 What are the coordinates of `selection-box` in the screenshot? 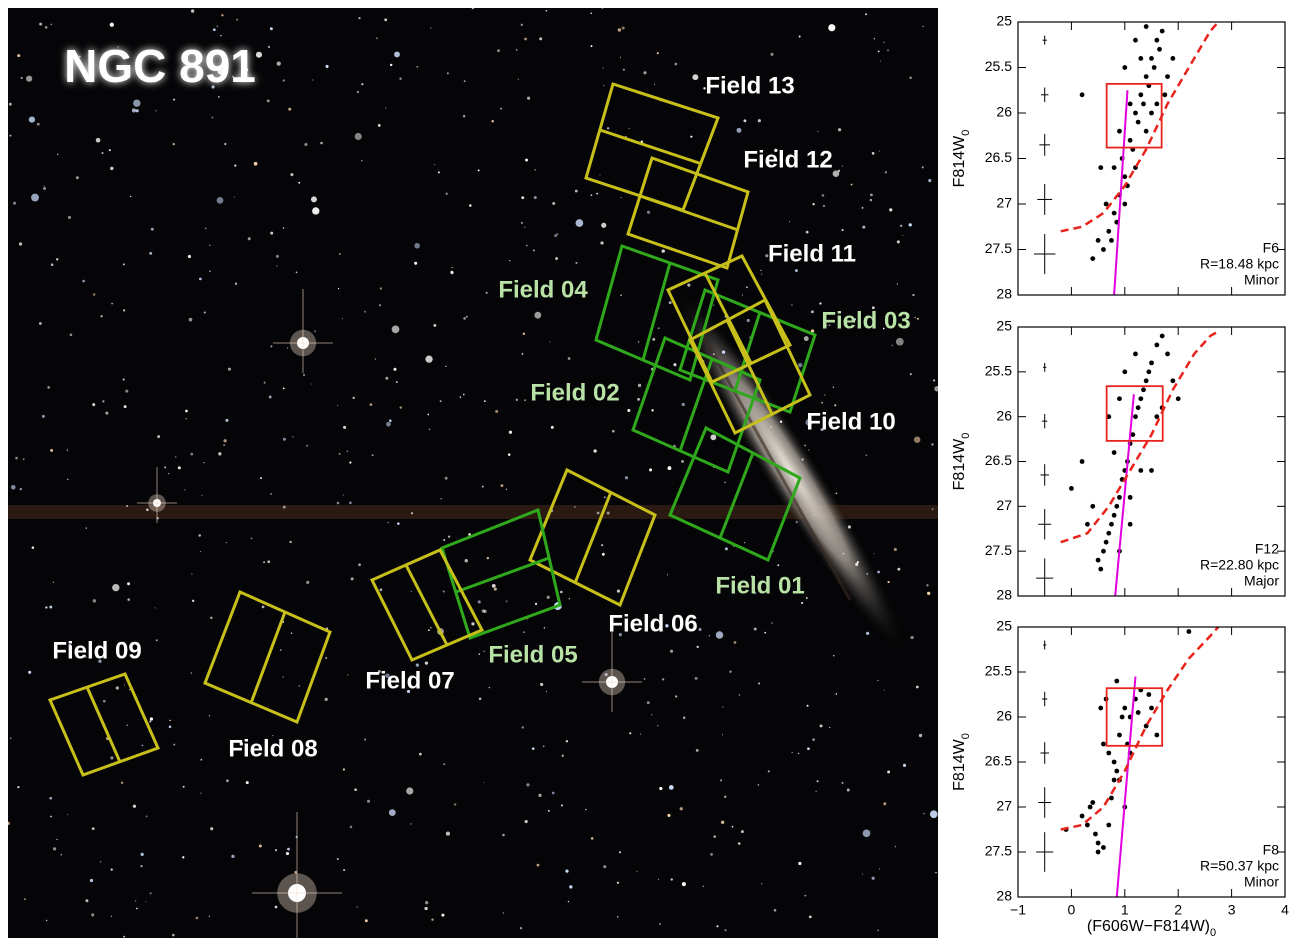 It's located at (1134, 413).